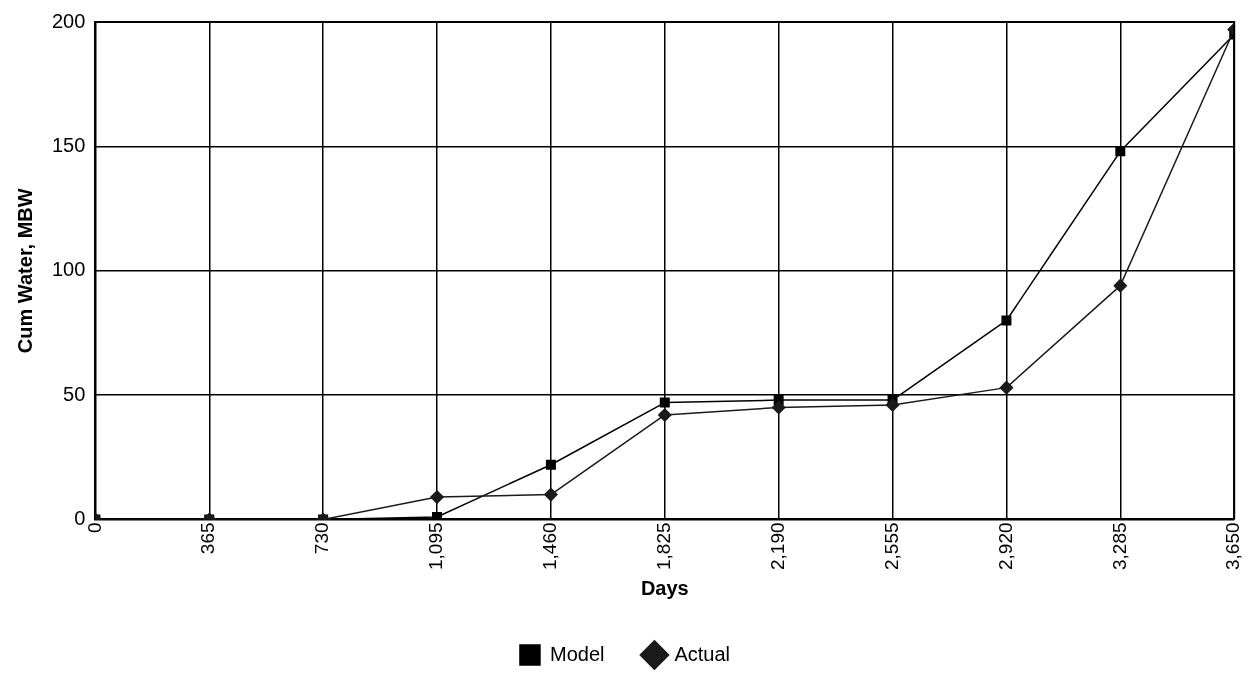 This screenshot has width=1260, height=685. I want to click on legend-label: Actual, so click(702, 653).